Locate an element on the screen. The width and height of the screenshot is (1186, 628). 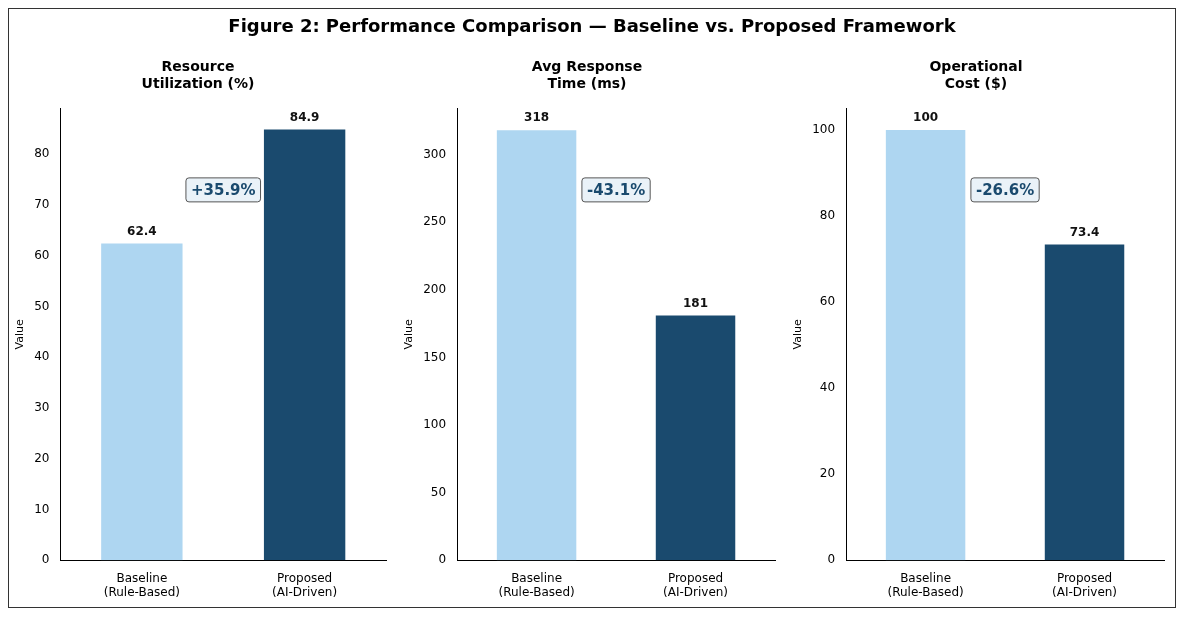
y-tick-label: 10 is located at coordinates (42, 508).